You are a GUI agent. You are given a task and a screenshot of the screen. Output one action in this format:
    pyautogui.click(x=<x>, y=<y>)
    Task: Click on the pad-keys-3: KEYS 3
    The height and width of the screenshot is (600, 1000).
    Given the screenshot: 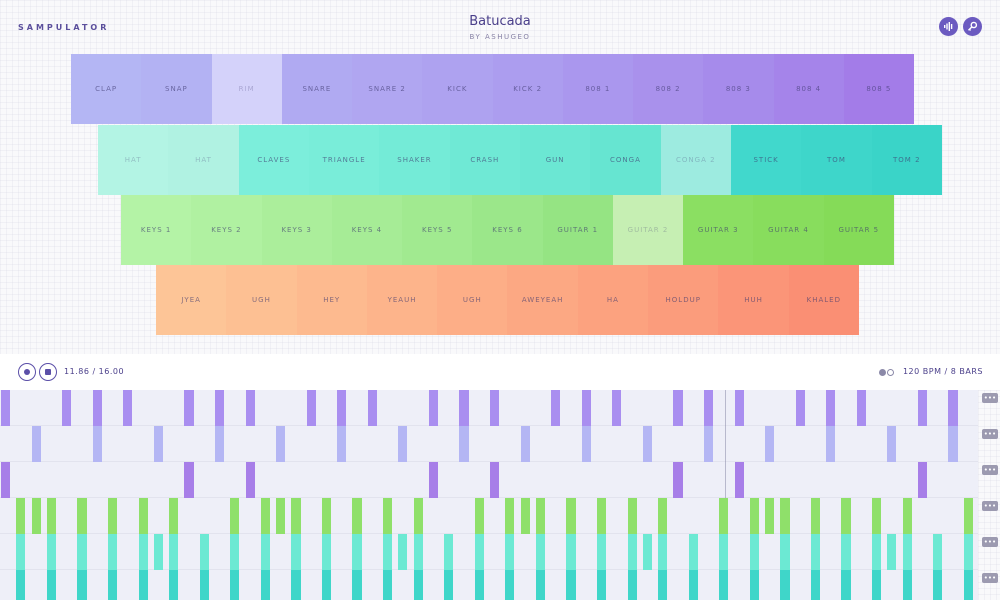 What is the action you would take?
    pyautogui.click(x=296, y=230)
    